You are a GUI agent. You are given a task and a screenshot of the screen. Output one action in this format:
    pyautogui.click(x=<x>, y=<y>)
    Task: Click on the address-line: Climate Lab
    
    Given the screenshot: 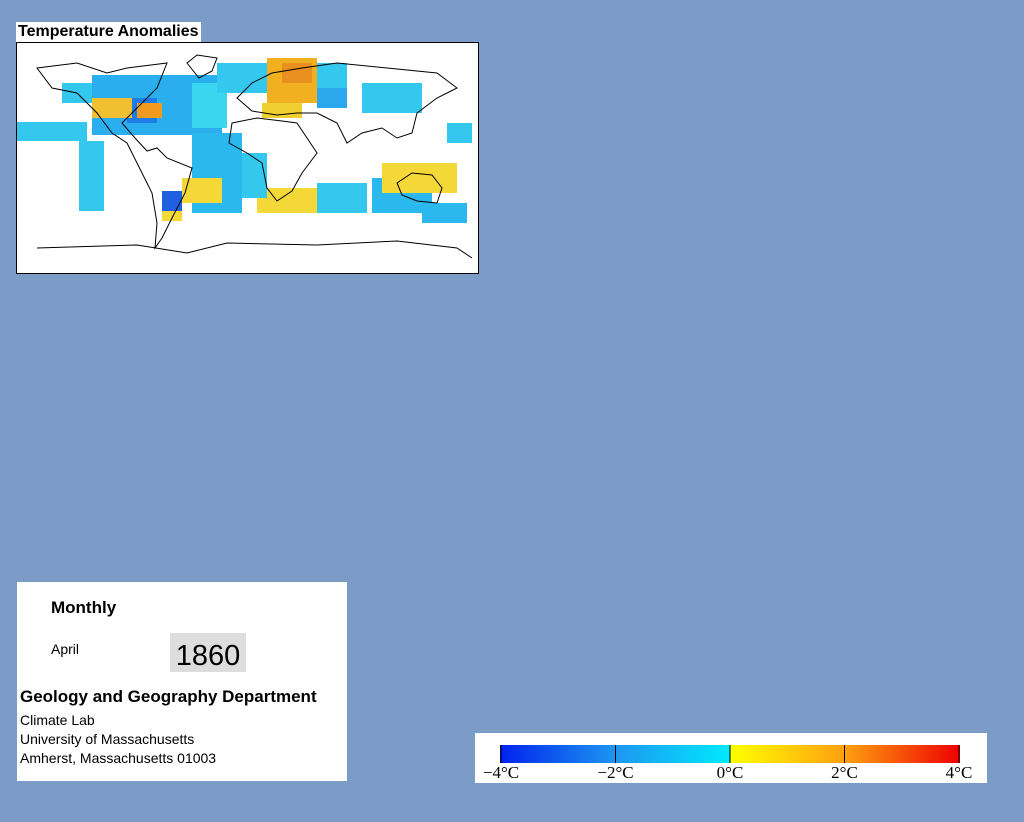 What is the action you would take?
    pyautogui.click(x=57, y=720)
    